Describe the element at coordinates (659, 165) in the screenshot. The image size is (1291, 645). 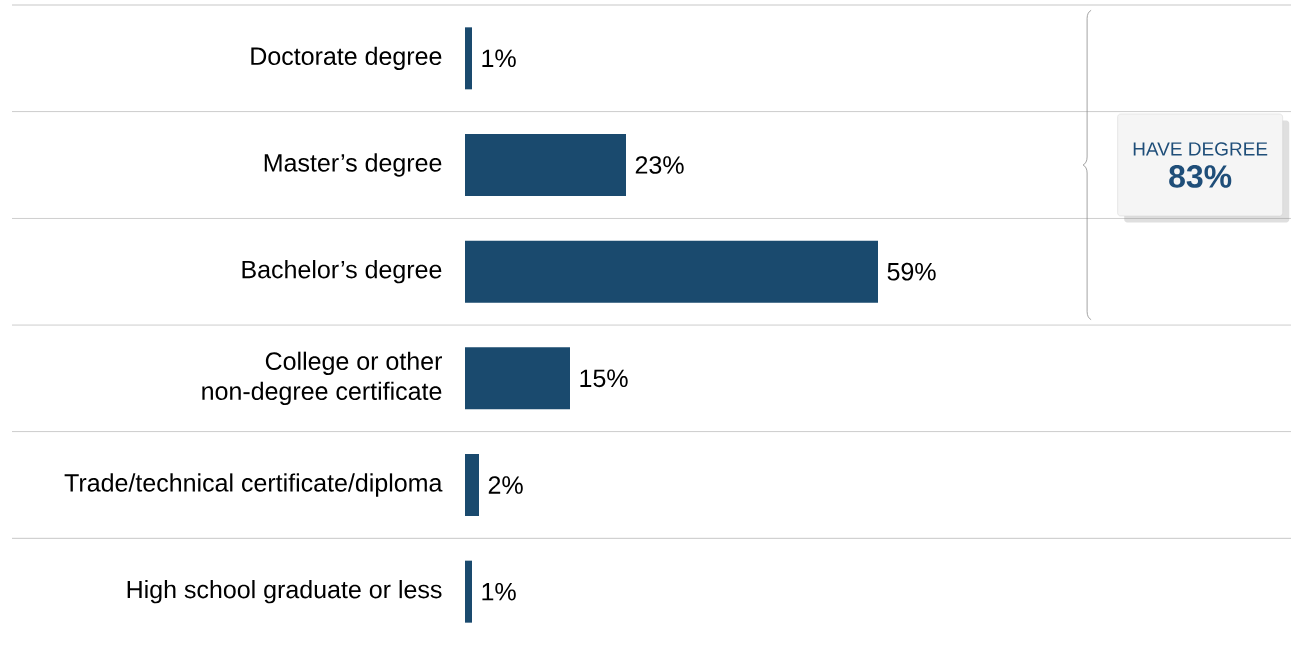
I see `data-label: 23%` at that location.